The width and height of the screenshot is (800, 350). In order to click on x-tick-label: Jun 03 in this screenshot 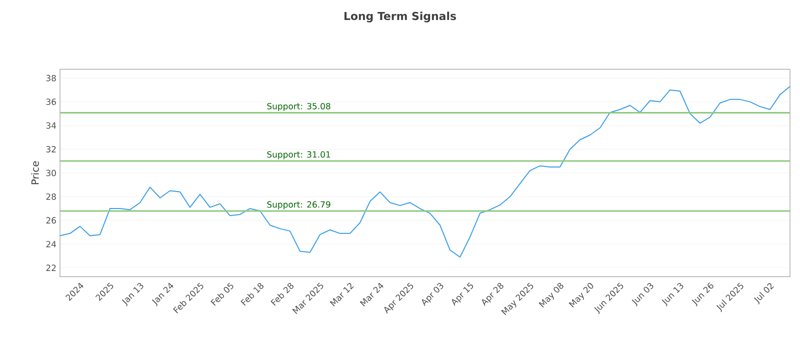, I will do `click(643, 294)`.